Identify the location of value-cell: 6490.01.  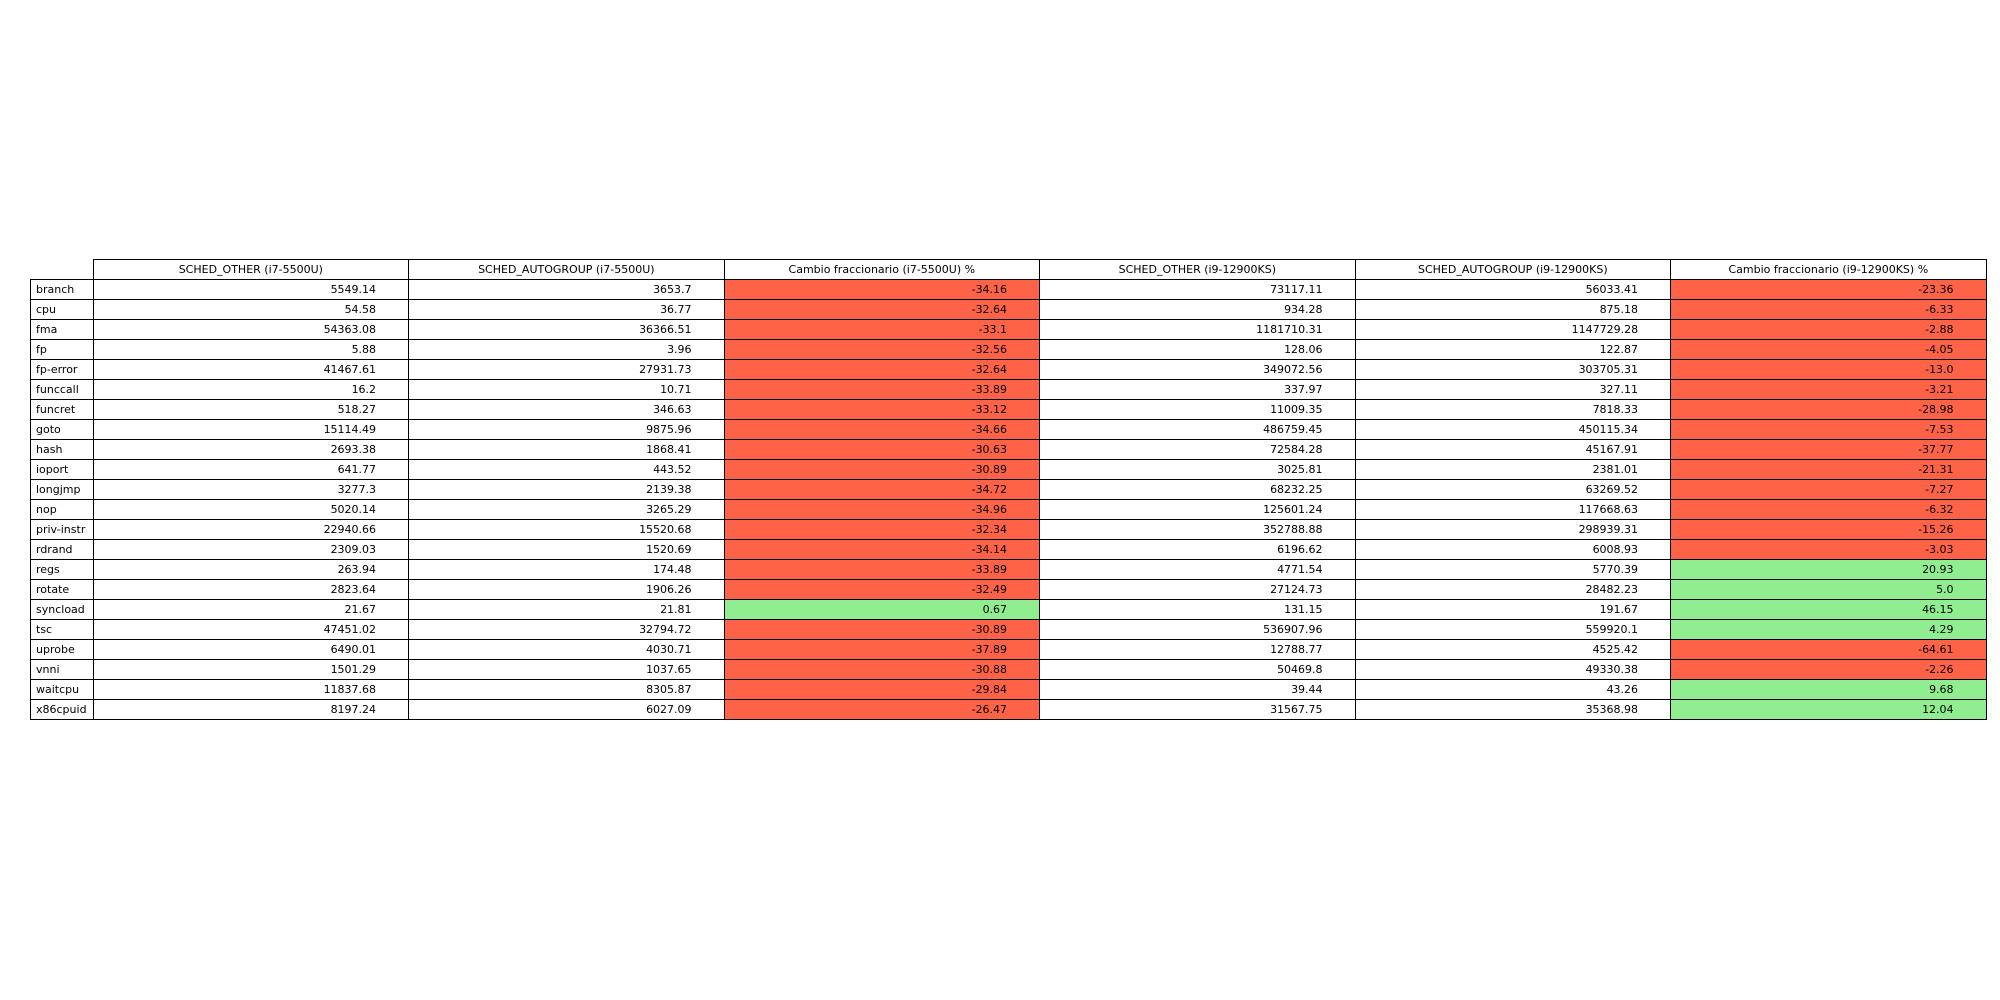
(251, 649).